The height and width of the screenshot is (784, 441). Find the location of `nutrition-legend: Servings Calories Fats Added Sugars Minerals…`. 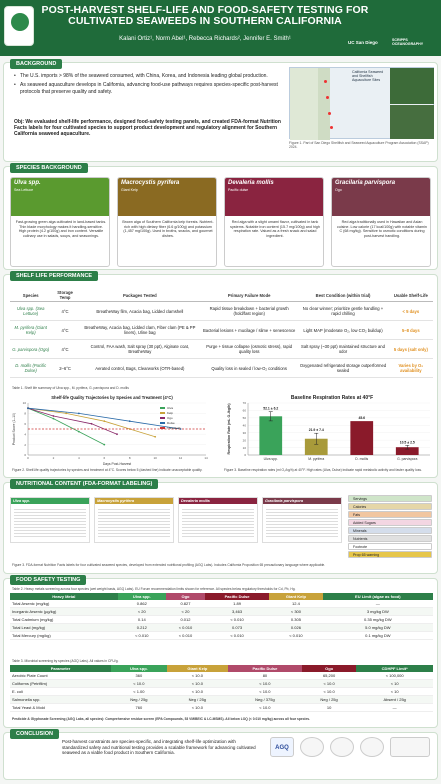

nutrition-legend: Servings Calories Fats Added Sugars Minerals… is located at coordinates (390, 527).